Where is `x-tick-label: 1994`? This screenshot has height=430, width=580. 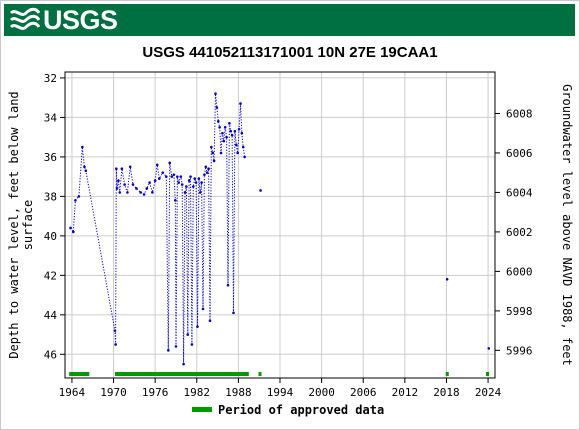 x-tick-label: 1994 is located at coordinates (280, 392).